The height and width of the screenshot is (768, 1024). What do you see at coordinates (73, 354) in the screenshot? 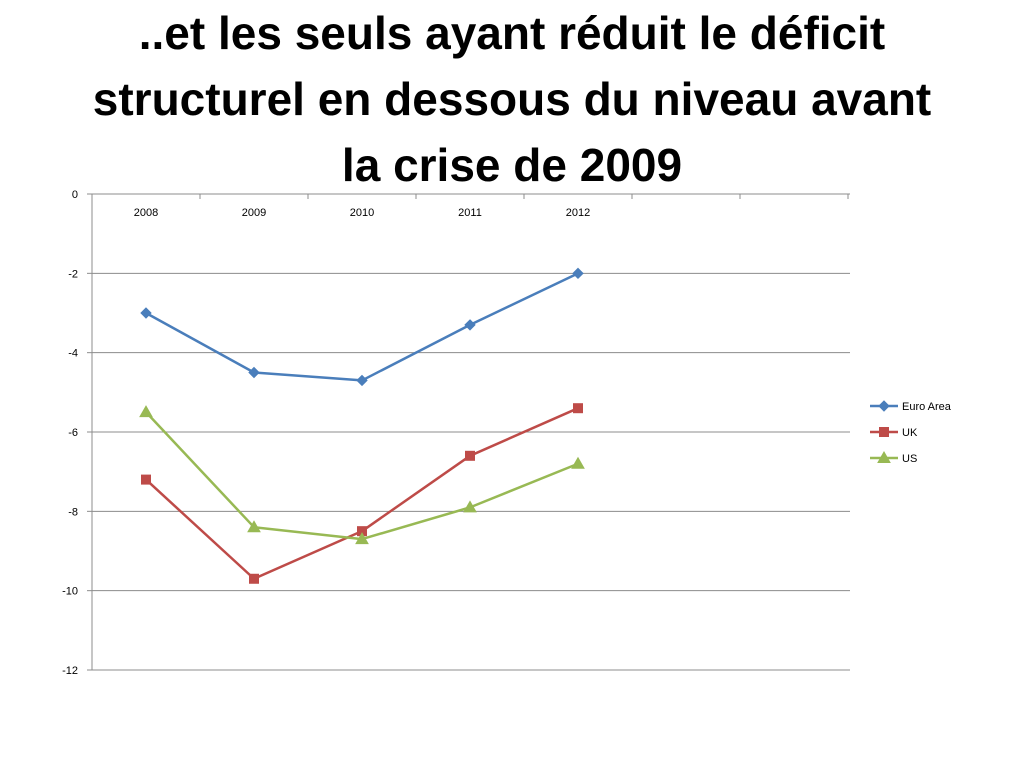
I see `y-tick-label: -4` at bounding box center [73, 354].